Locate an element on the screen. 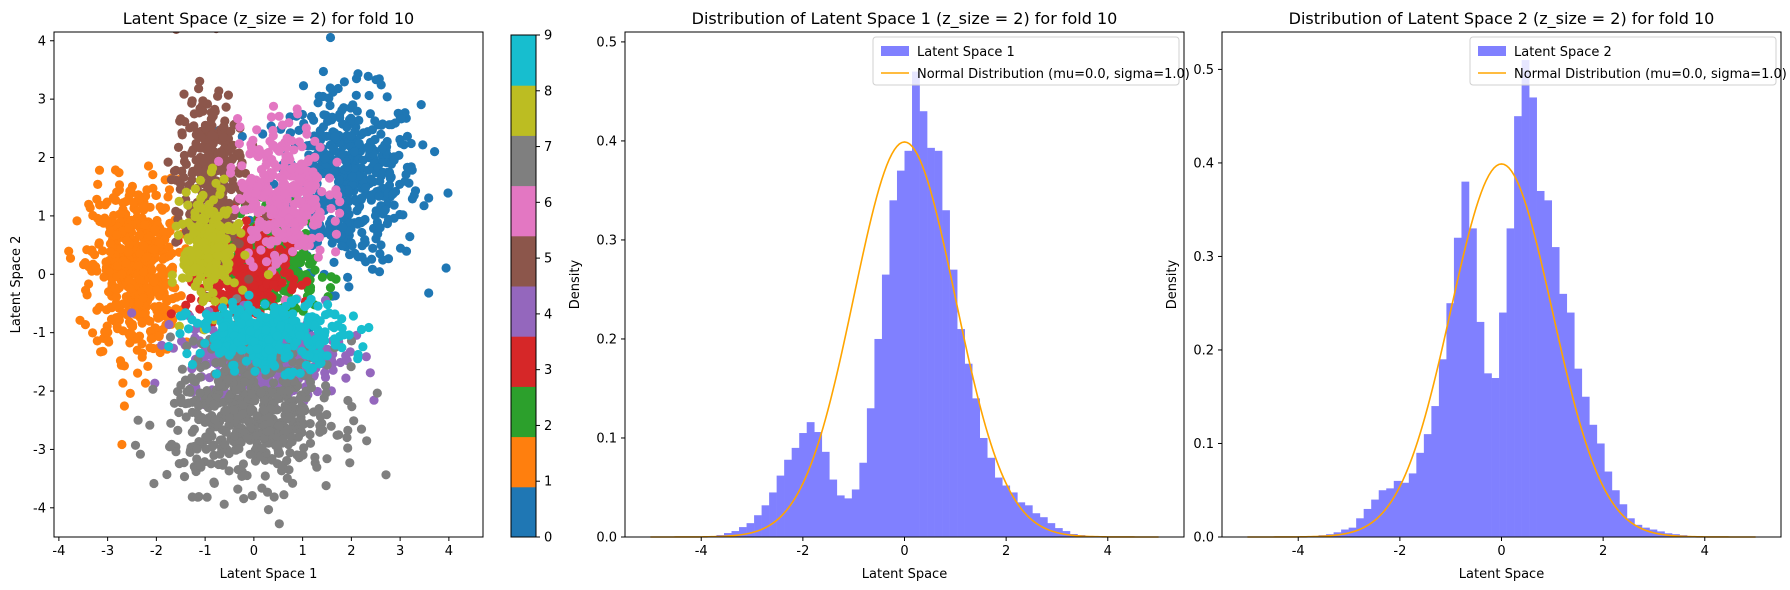 The image size is (1790, 590). legend-frame is located at coordinates (1026, 61).